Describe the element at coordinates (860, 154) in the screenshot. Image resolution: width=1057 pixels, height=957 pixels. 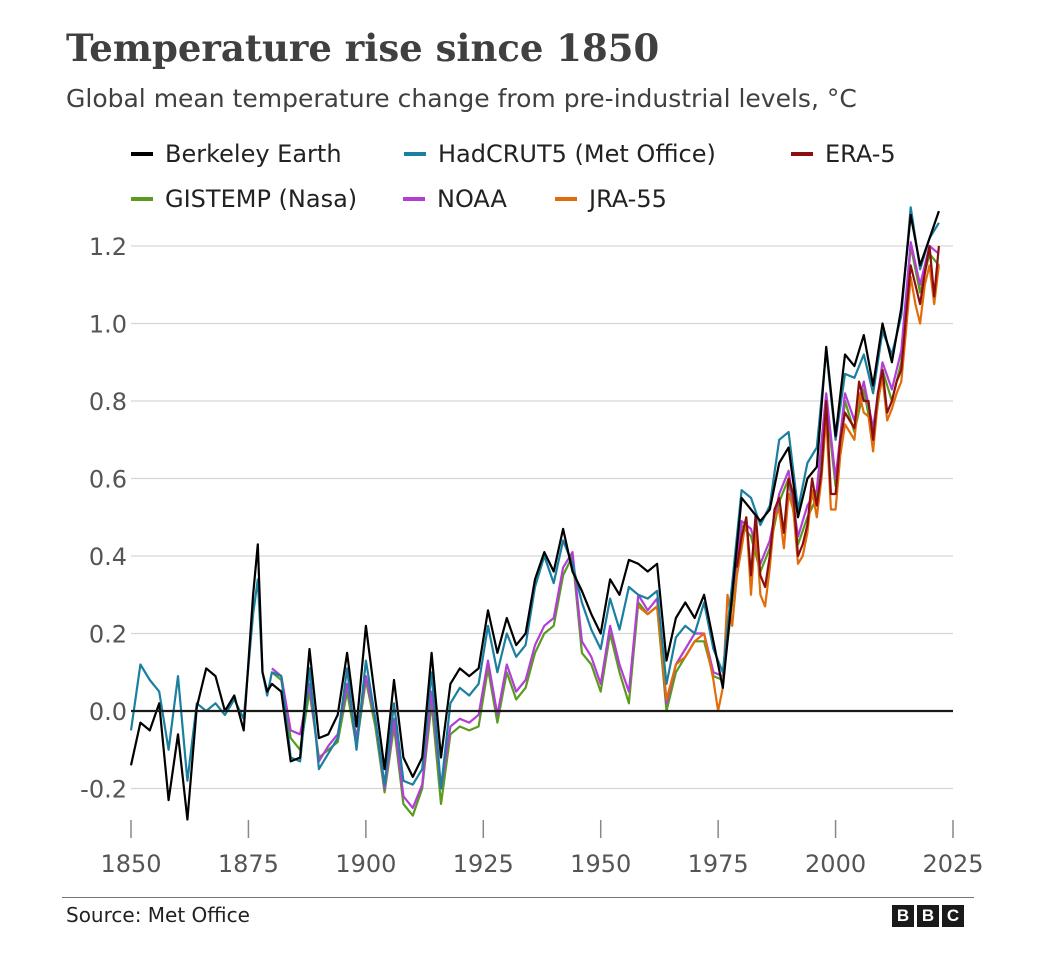
I see `legend-label-era5: ERA-5` at that location.